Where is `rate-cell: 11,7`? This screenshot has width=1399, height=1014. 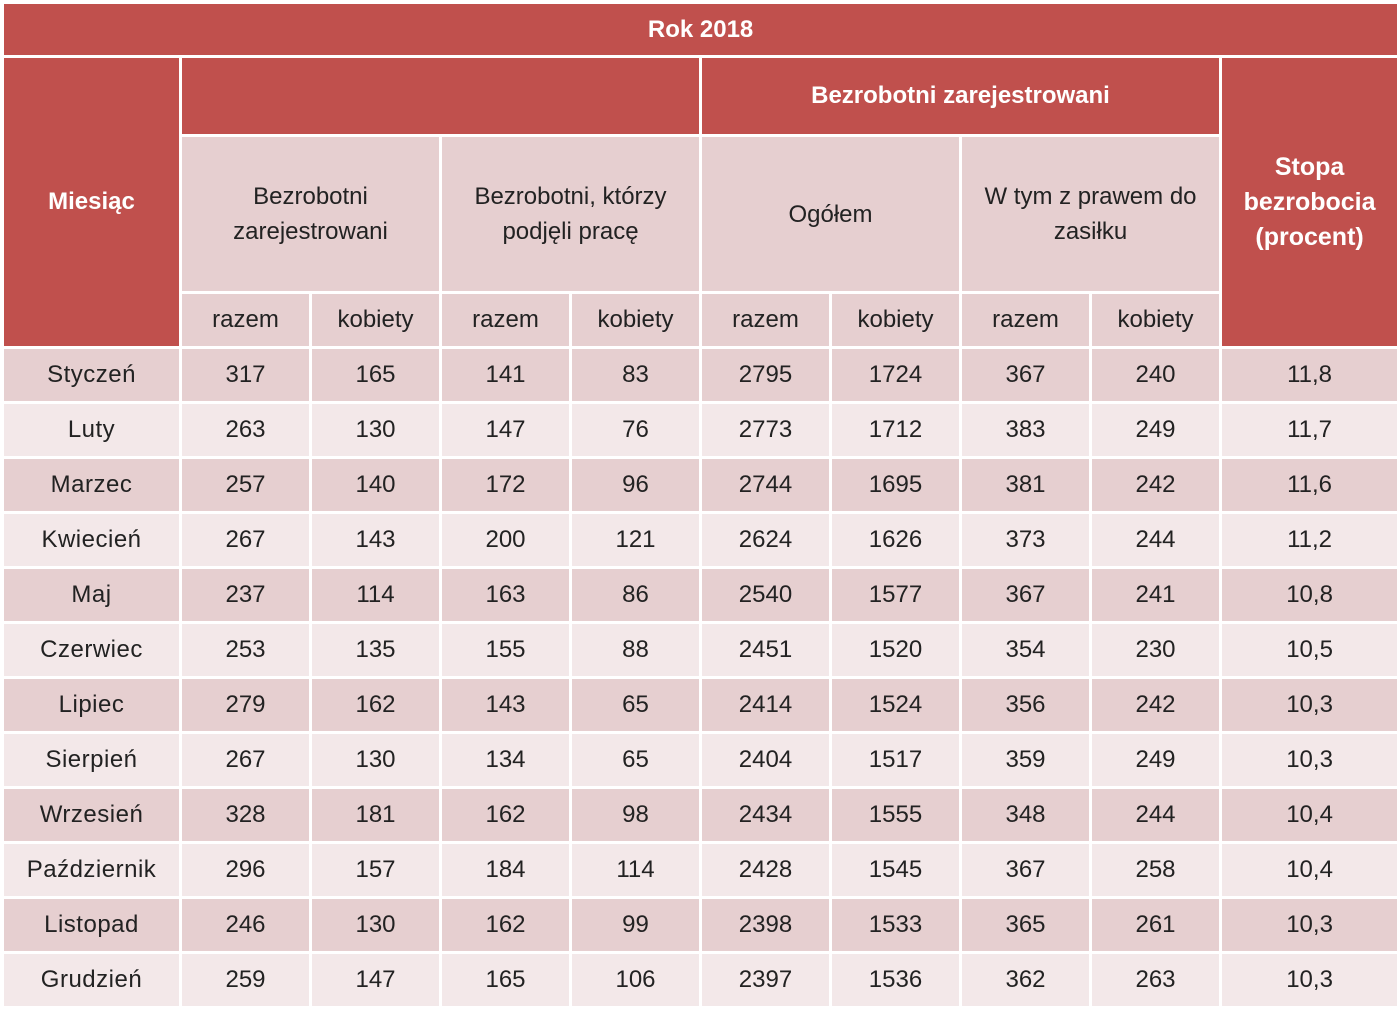
rate-cell: 11,7 is located at coordinates (1308, 430).